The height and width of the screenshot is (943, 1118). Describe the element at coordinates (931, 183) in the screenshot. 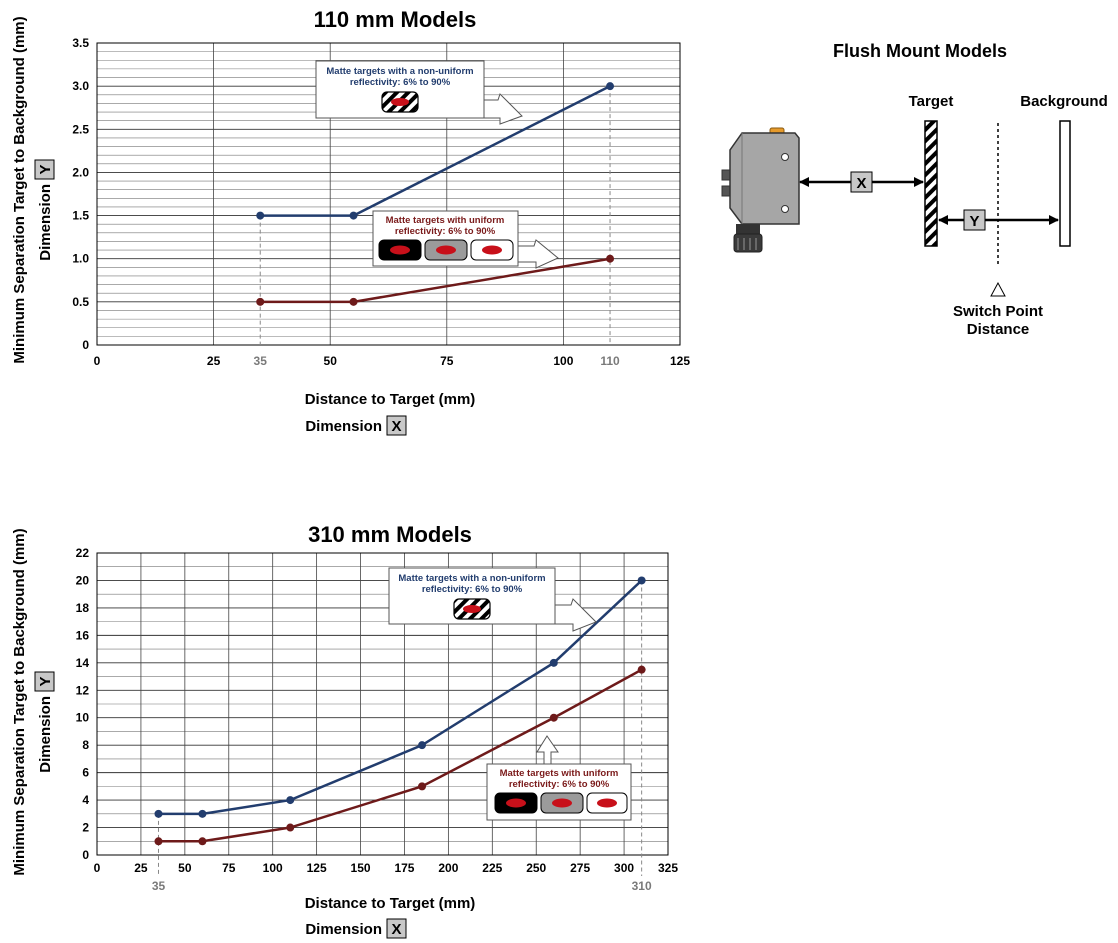

I see `target-icon` at that location.